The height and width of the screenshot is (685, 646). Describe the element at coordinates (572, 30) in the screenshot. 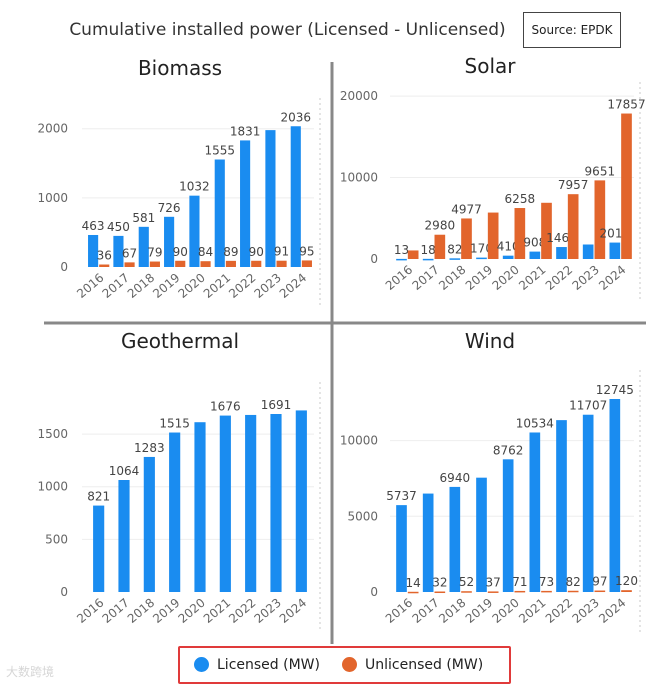

I see `source-button: Source: EPDK` at that location.